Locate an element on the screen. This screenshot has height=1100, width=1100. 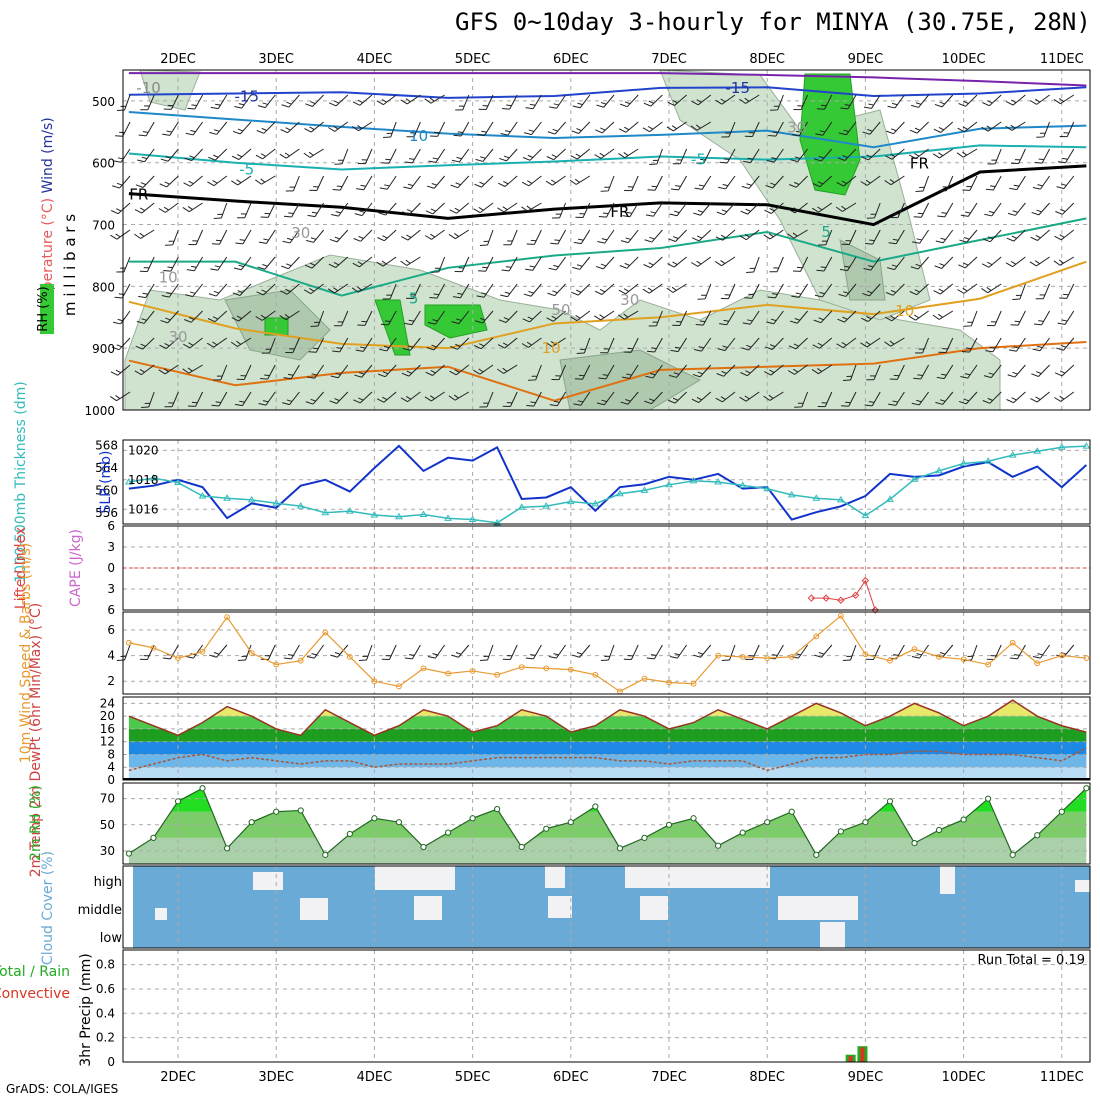
ylabel-part: Wind (m/s) is located at coordinates (48, 157).